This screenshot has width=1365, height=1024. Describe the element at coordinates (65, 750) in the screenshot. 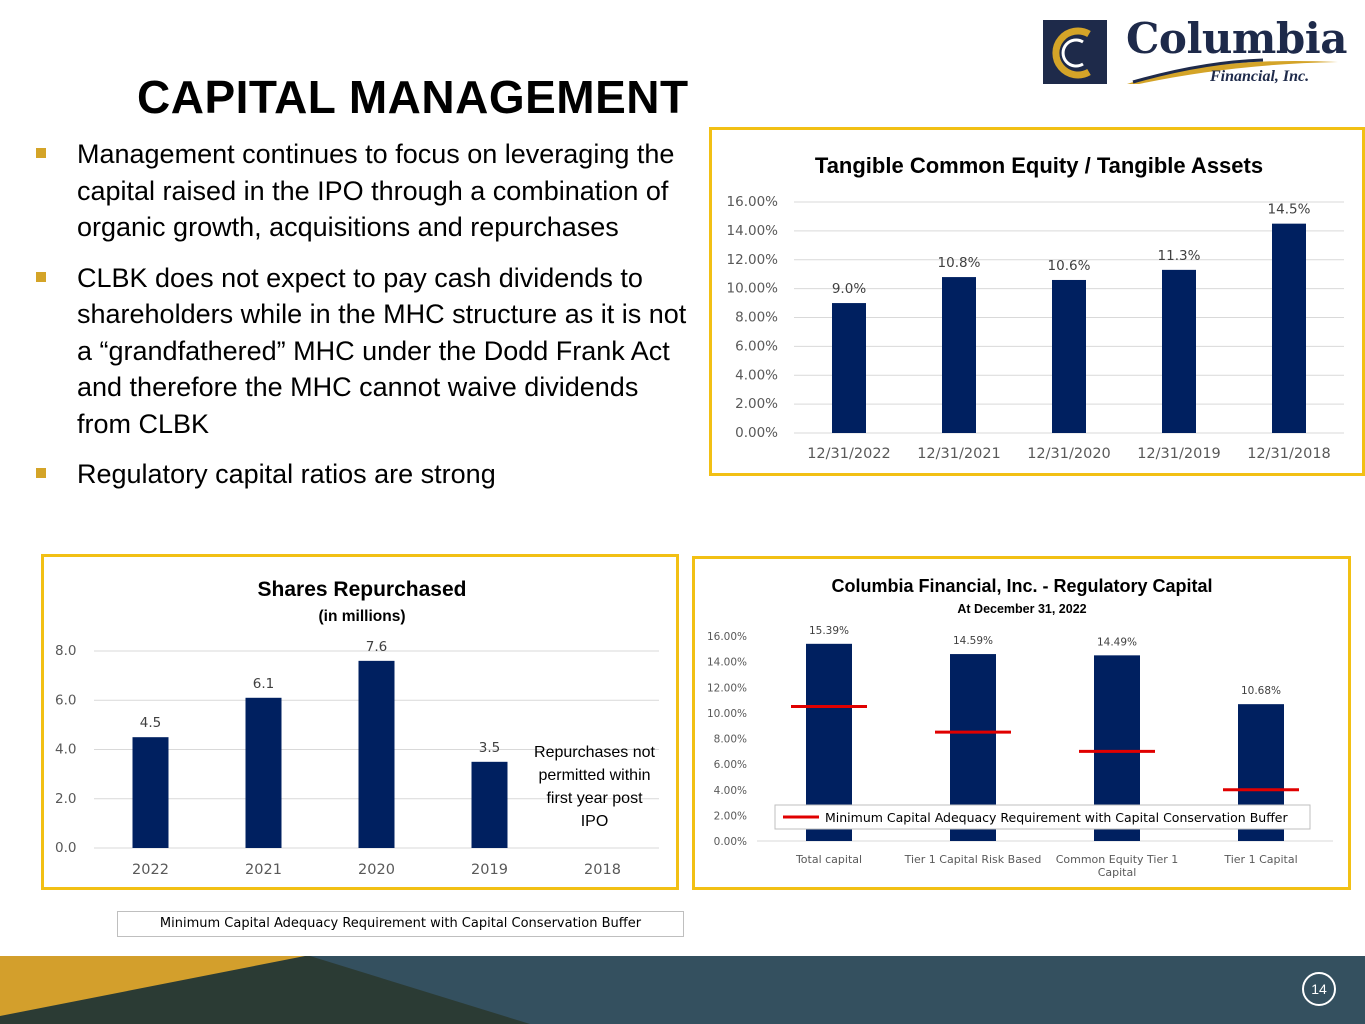

I see `y-tick-label: 4.0` at that location.